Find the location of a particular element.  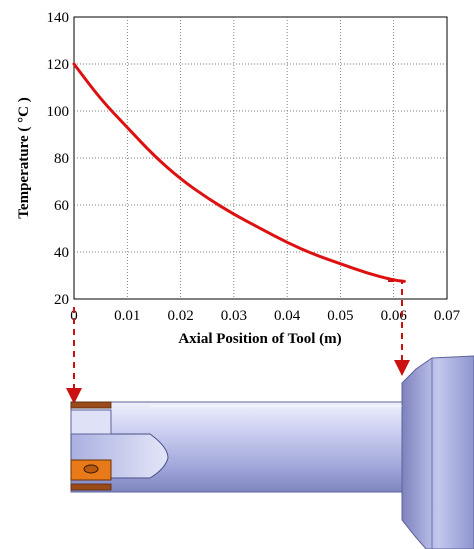

insert-screw is located at coordinates (91, 469).